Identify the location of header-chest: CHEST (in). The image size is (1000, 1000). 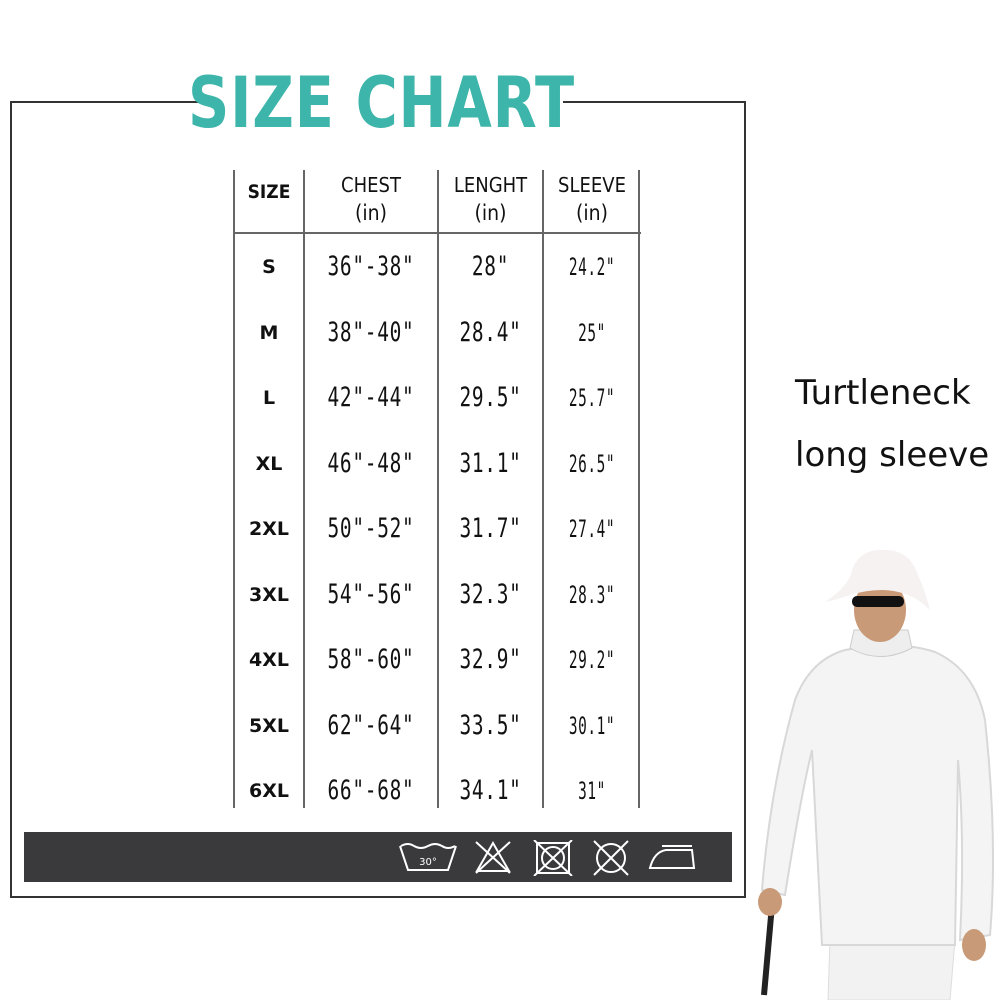
(371, 199).